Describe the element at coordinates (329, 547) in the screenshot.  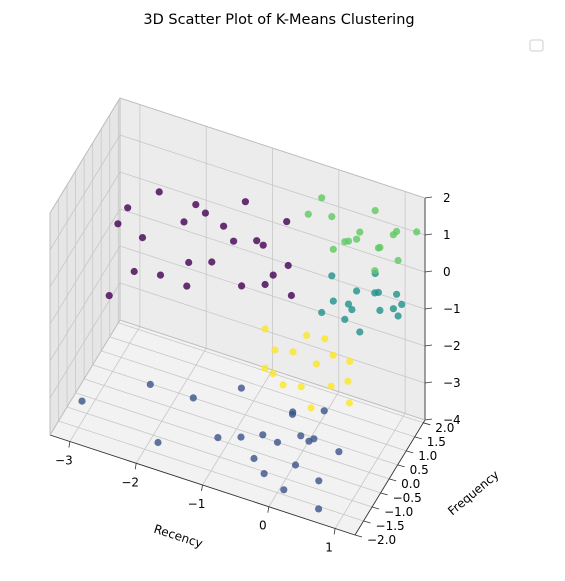
I see `x-tick-label: 1` at that location.